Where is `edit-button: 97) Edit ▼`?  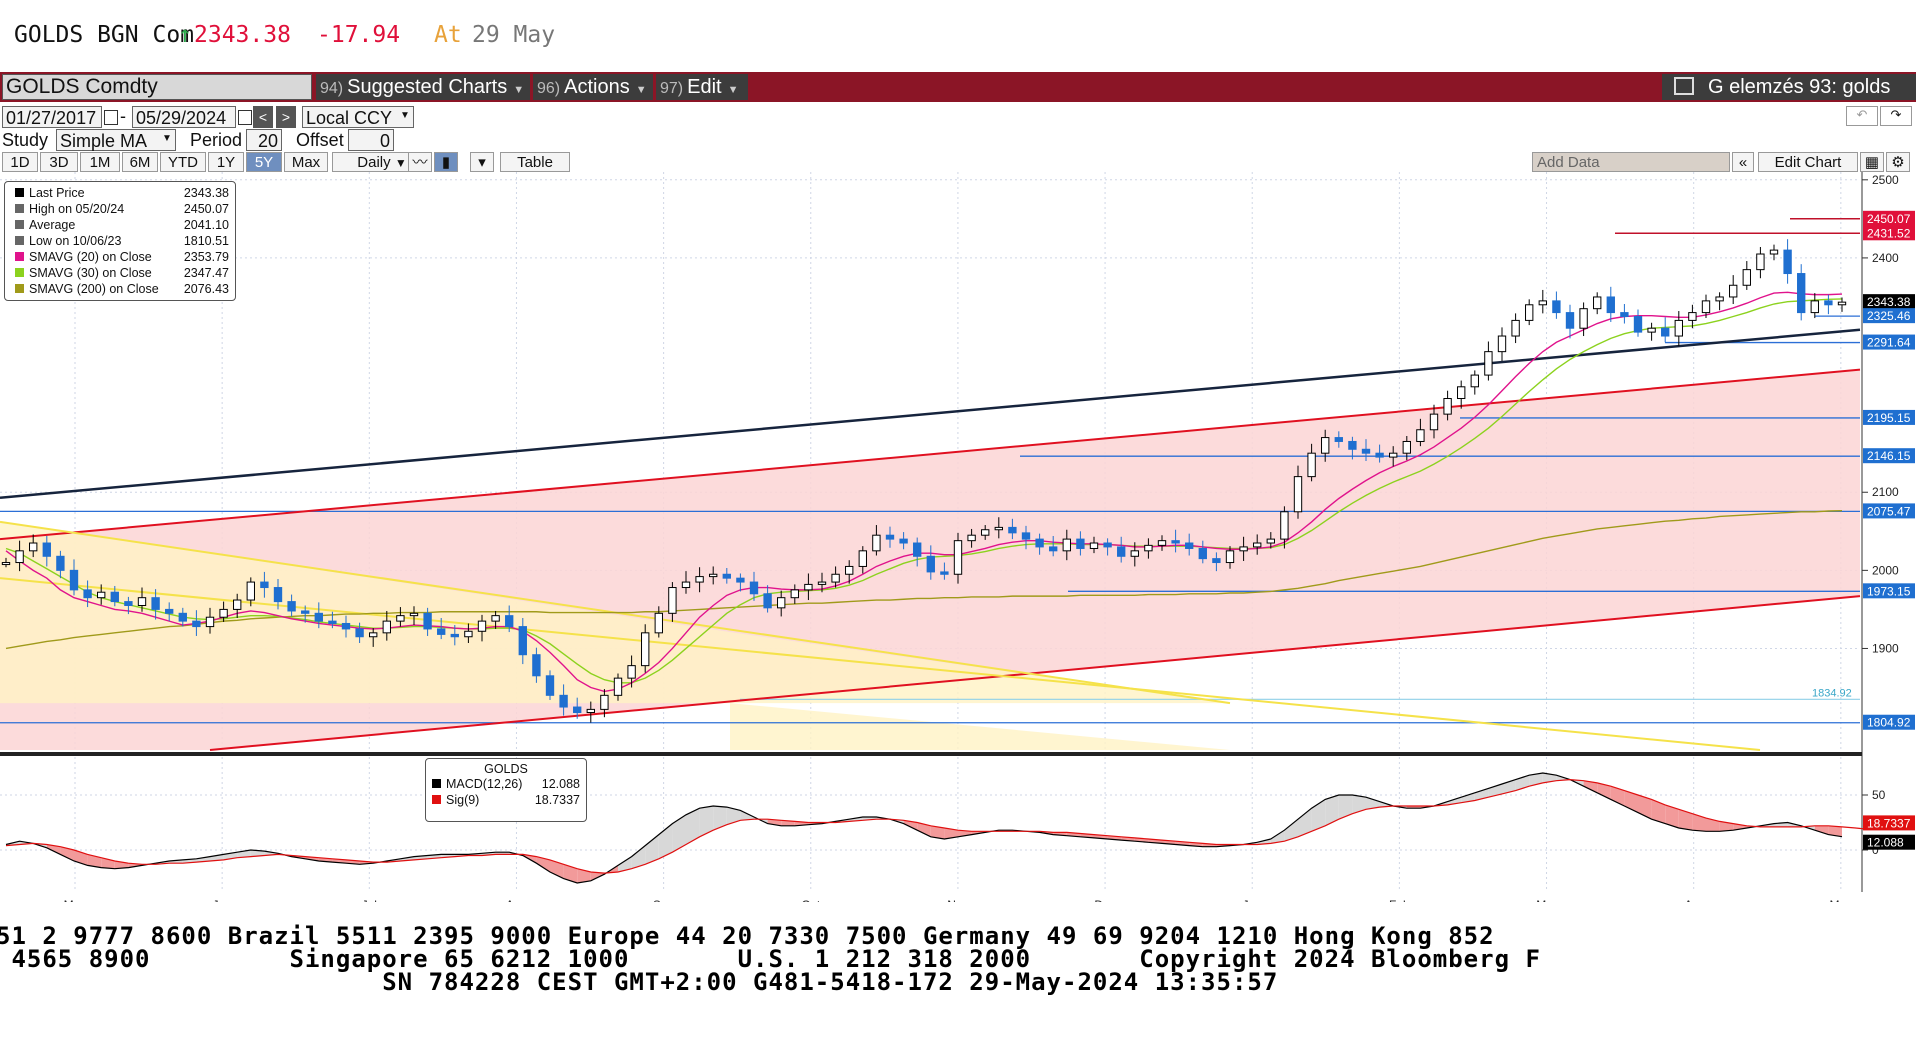 edit-button: 97) Edit ▼ is located at coordinates (702, 87).